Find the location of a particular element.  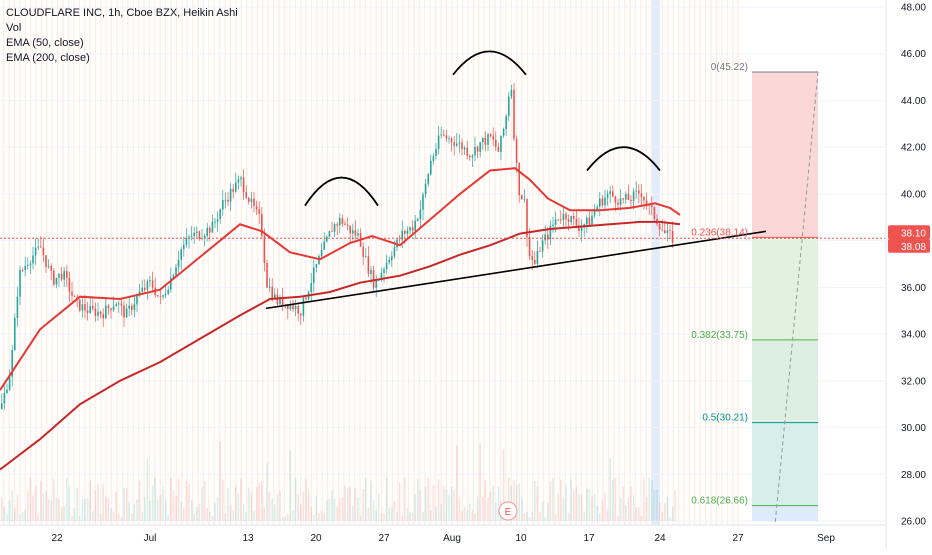

earnings-marker: E is located at coordinates (508, 511).